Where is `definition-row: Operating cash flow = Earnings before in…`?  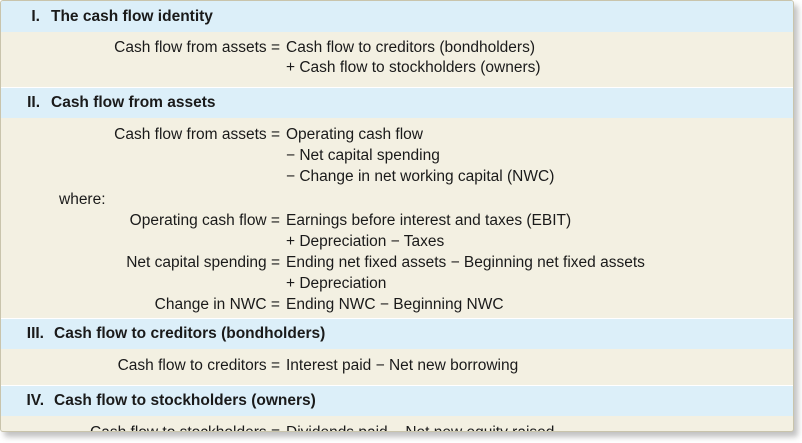 definition-row: Operating cash flow = Earnings before in… is located at coordinates (397, 221).